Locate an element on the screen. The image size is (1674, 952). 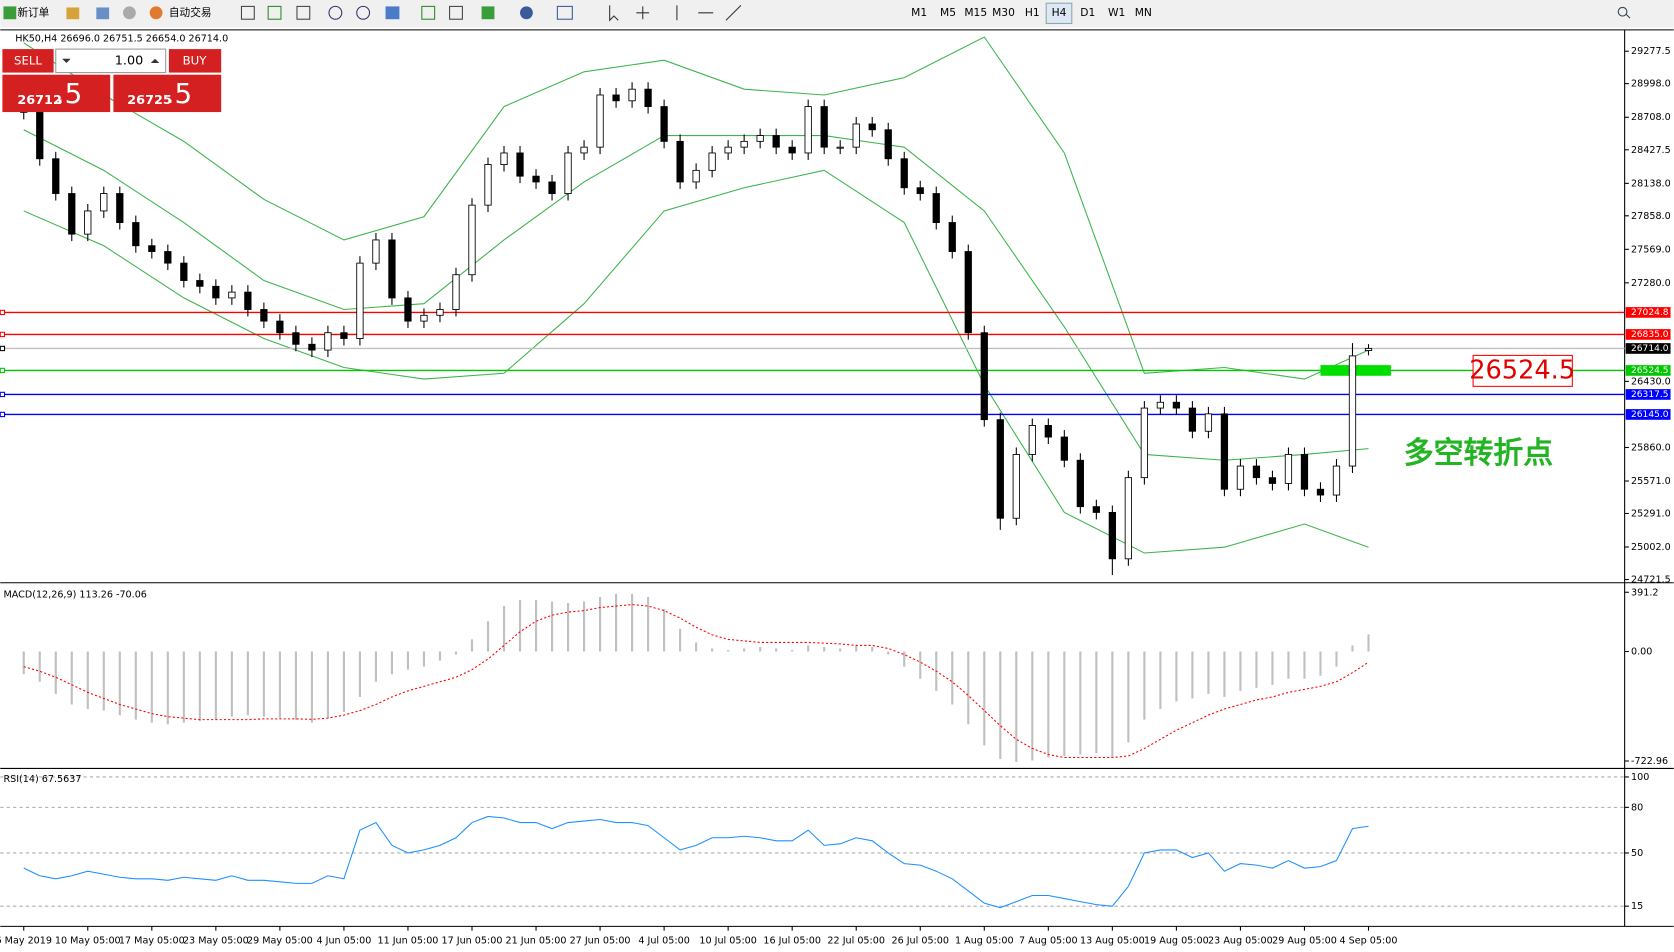
timeframe-button: H4 is located at coordinates (1059, 12).